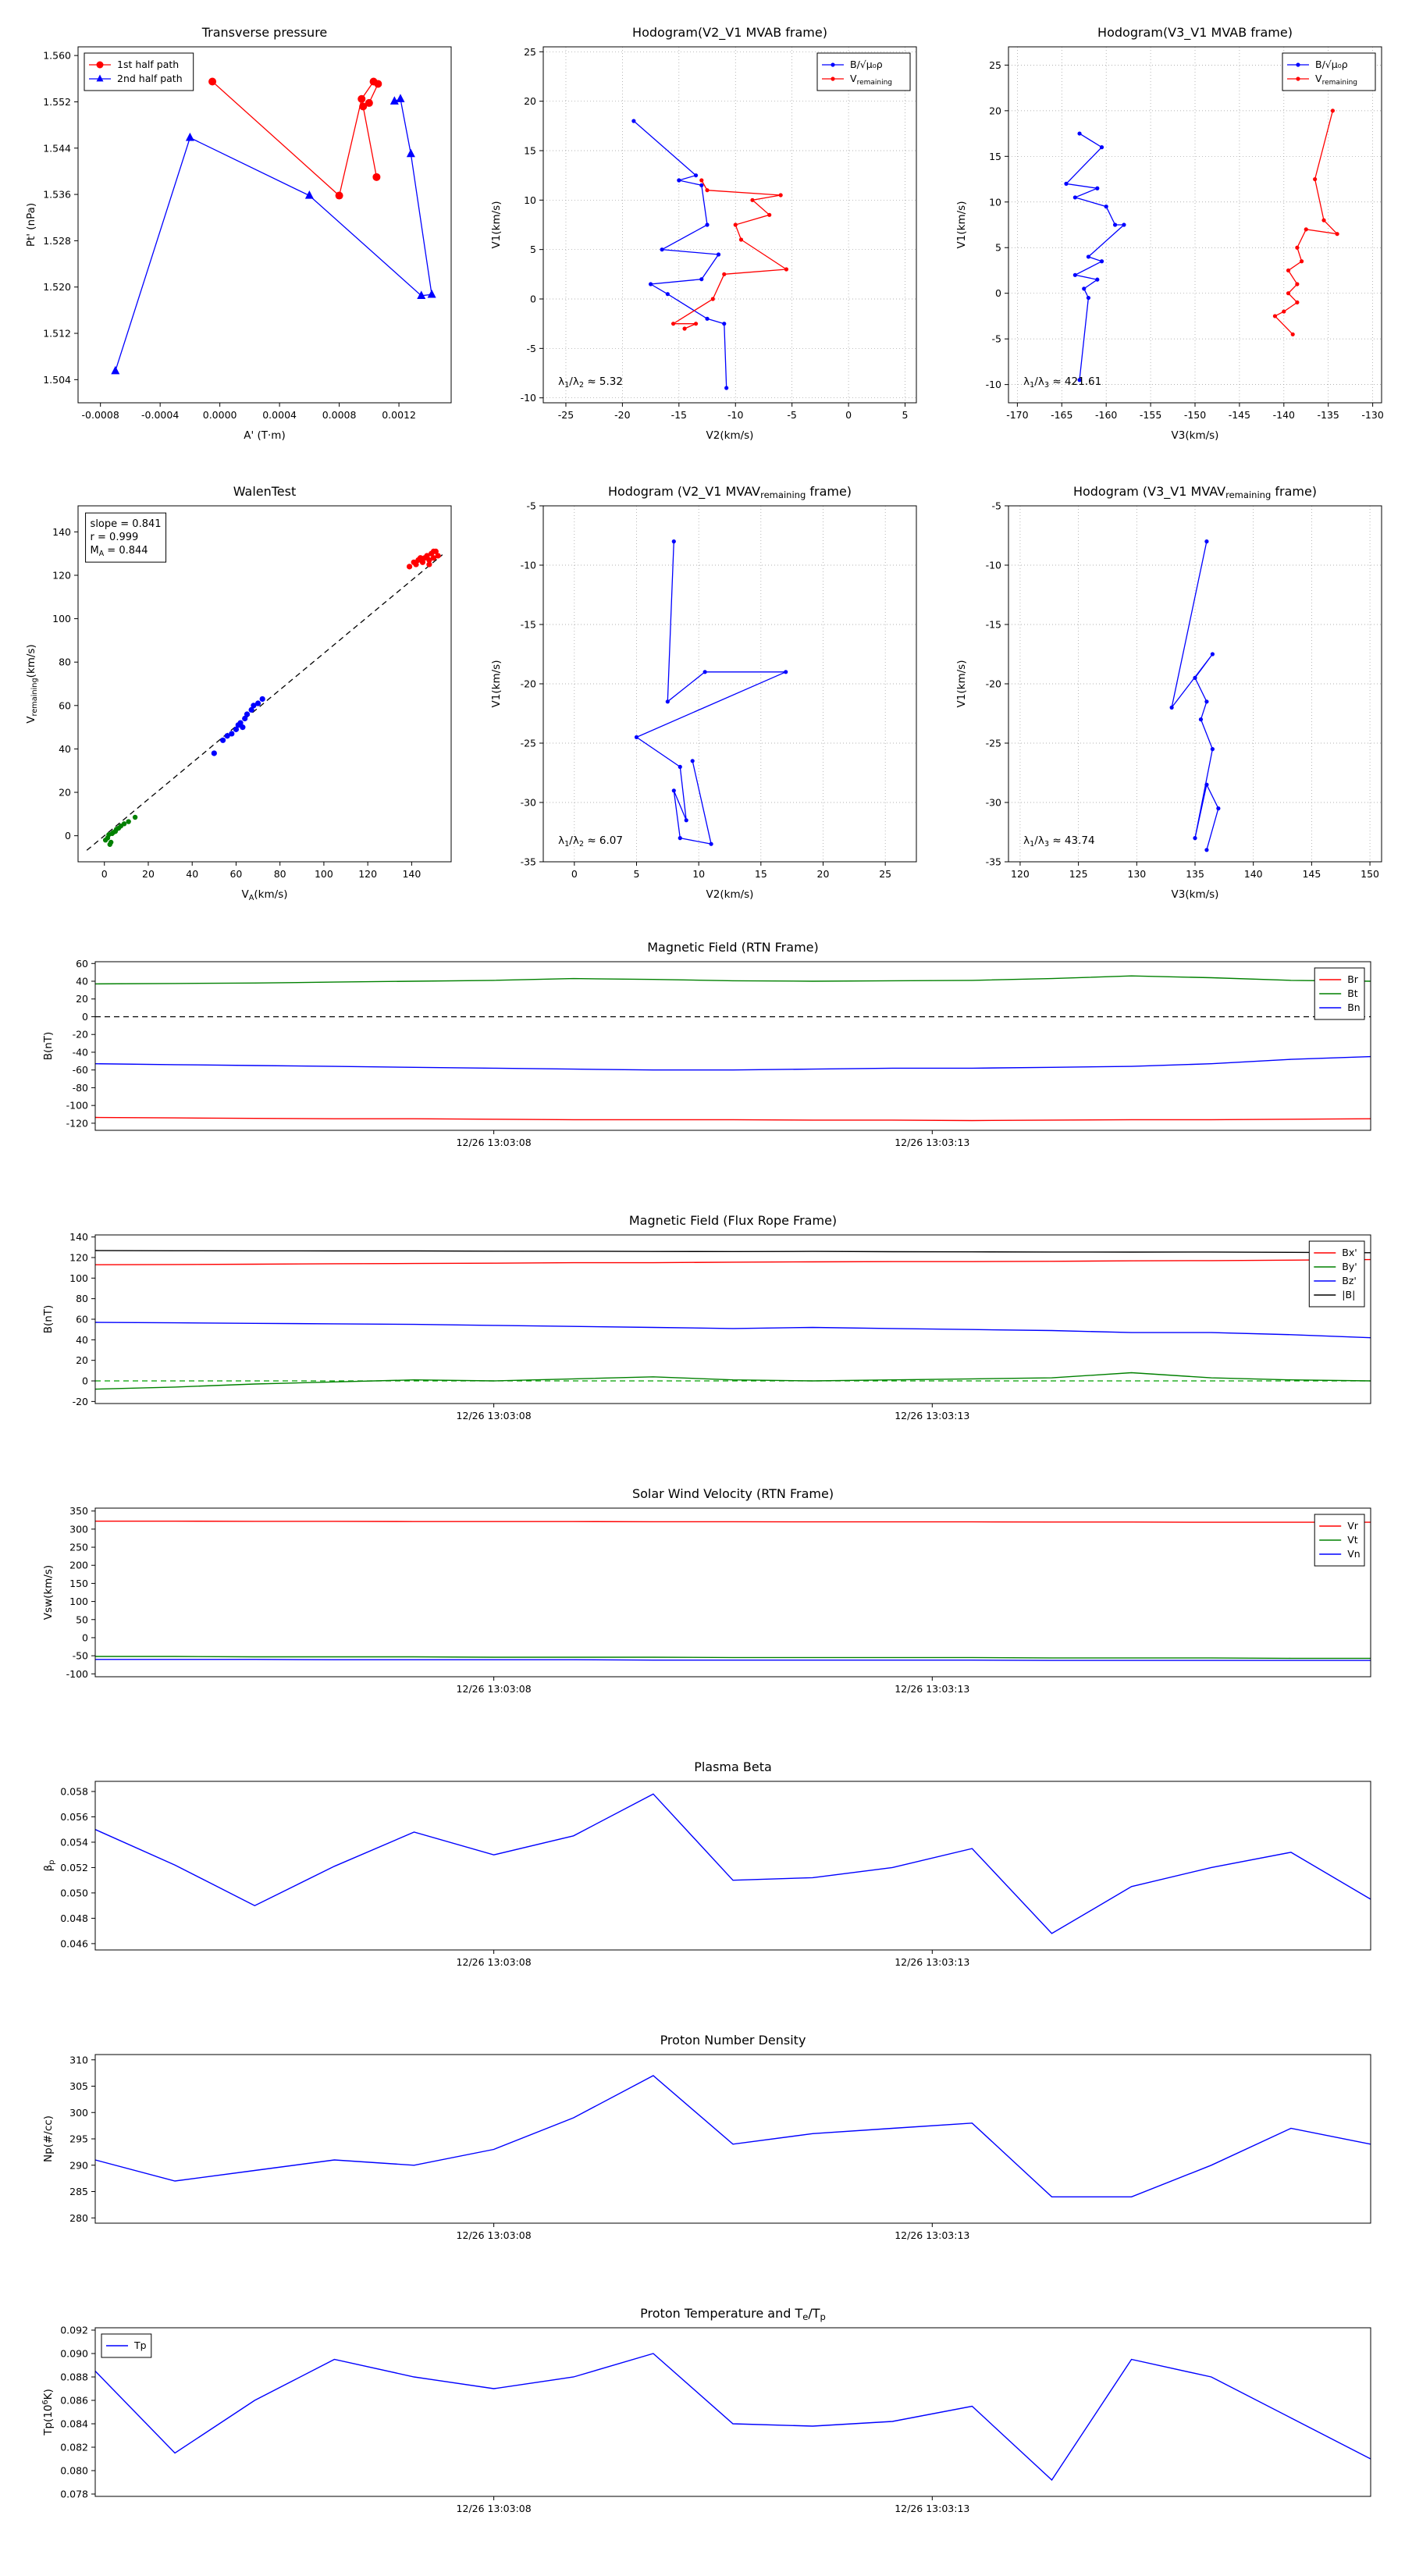  I want to click on svg-text: λ1/λ2 ≈ 6.07, so click(590, 841).